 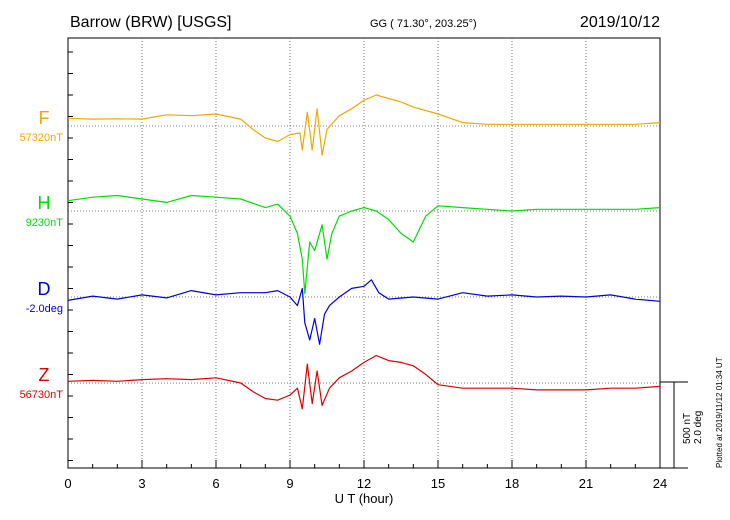 What do you see at coordinates (42, 395) in the screenshot?
I see `series-baseline-z: 56730nT` at bounding box center [42, 395].